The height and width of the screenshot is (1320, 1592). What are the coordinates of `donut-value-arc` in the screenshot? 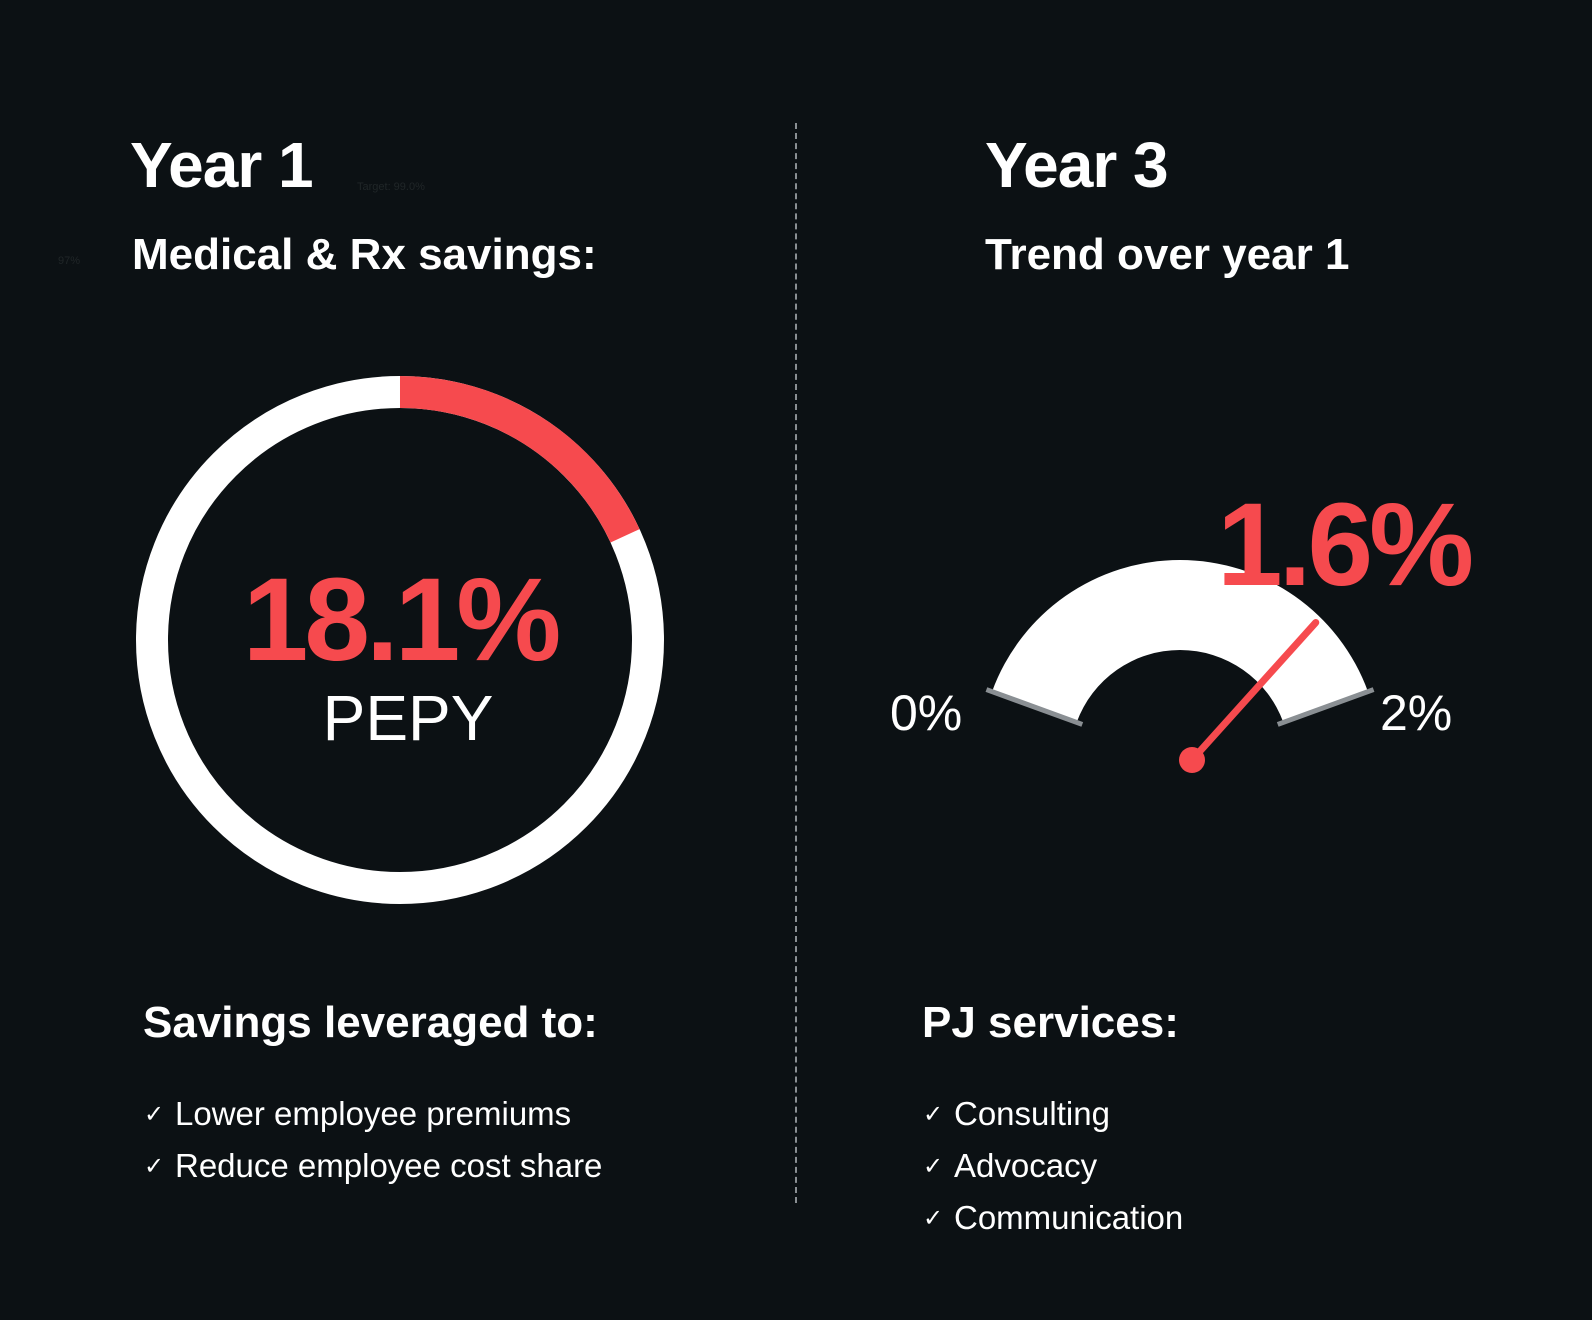 It's located at (519, 459).